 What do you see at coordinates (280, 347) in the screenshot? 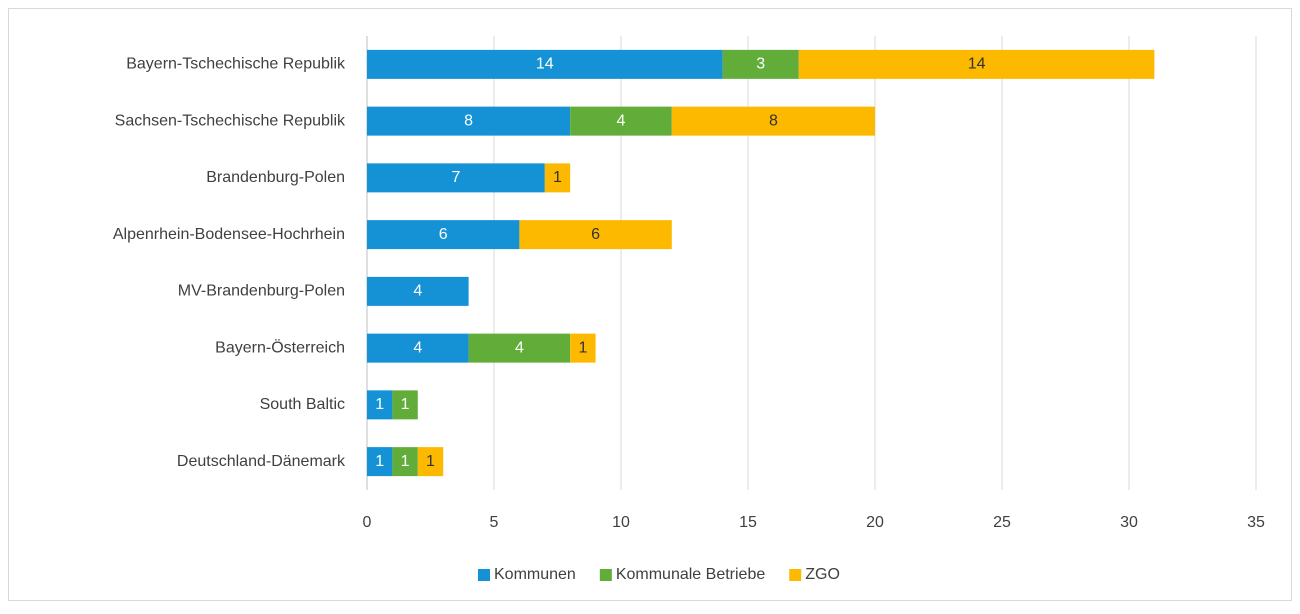
I see `y-tick-label: Bayern-Österreich` at bounding box center [280, 347].